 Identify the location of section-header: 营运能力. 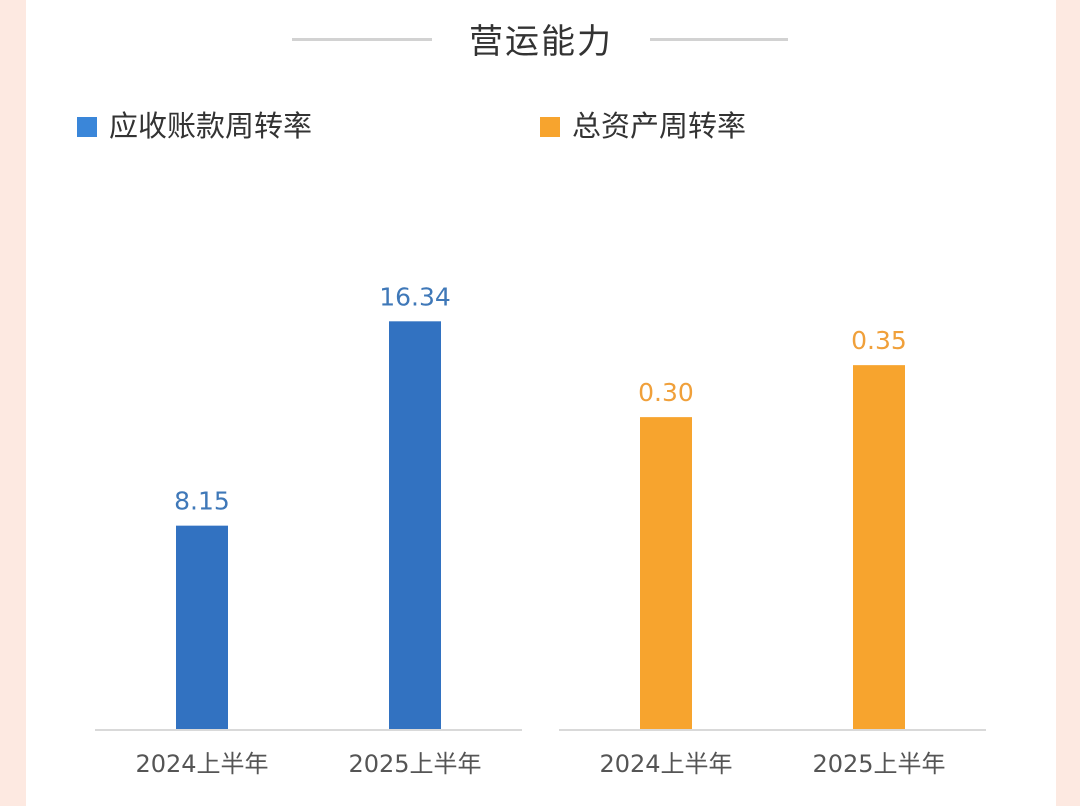
(540, 40).